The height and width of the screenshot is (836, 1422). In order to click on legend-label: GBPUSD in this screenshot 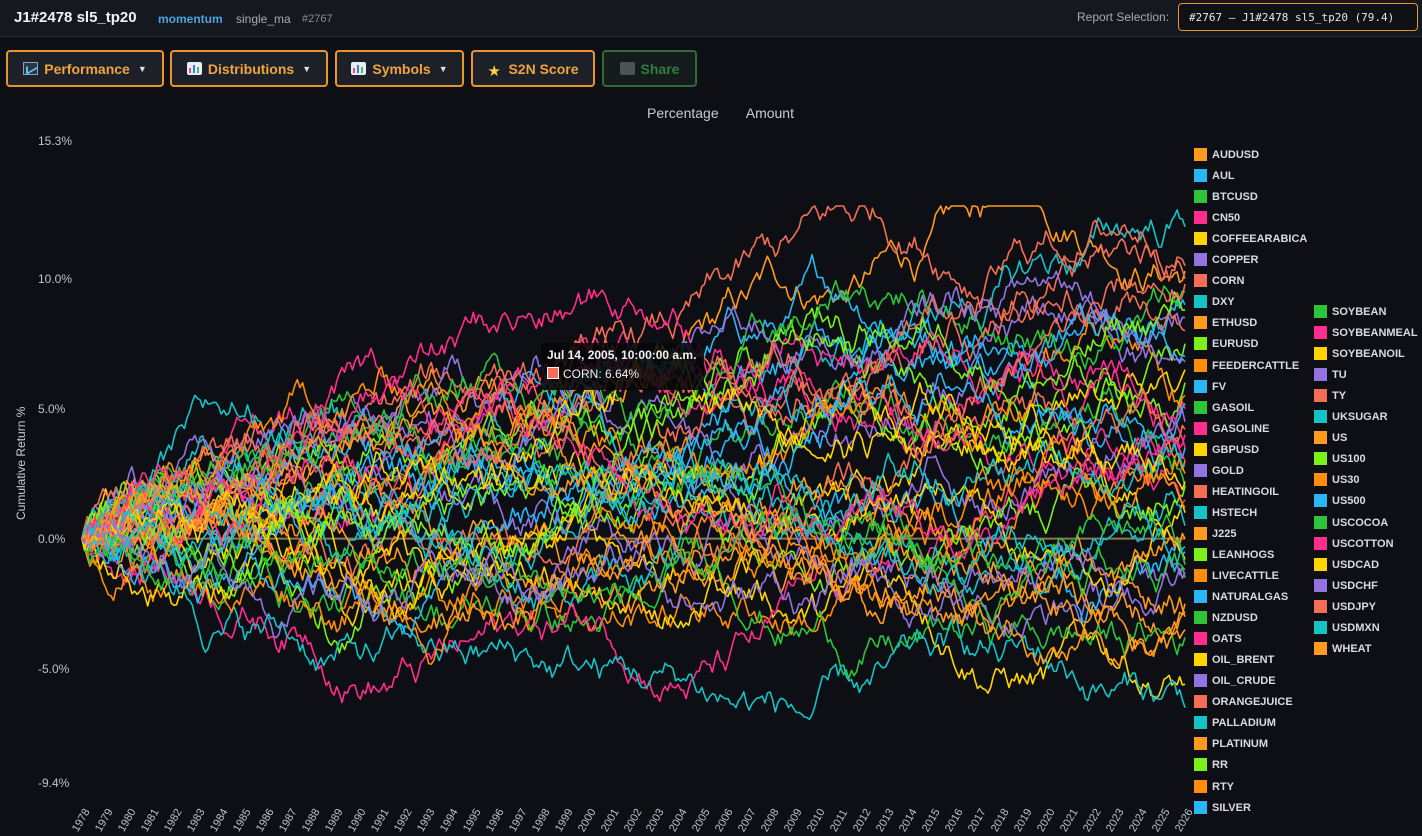, I will do `click(1236, 449)`.